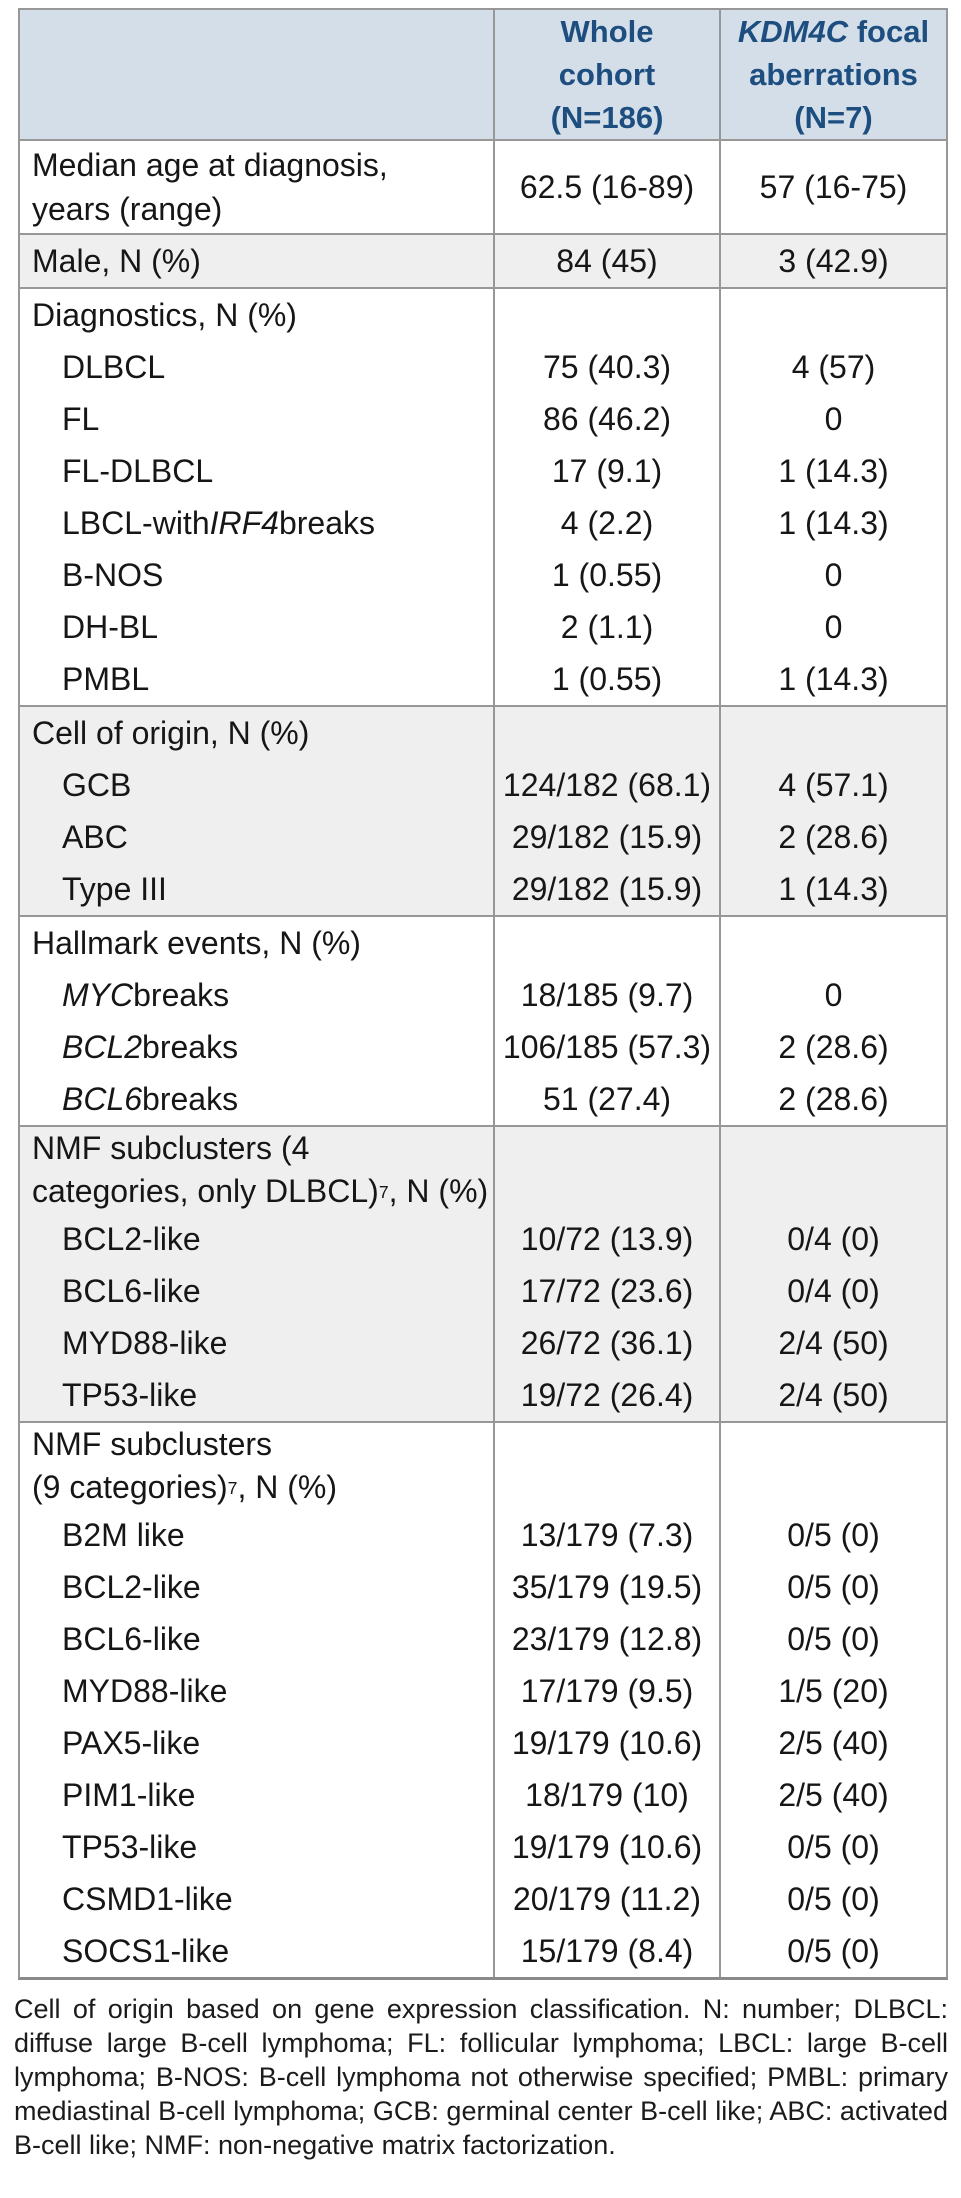  Describe the element at coordinates (152, 1444) in the screenshot. I see `section-title-line1: NMF subclusters` at that location.